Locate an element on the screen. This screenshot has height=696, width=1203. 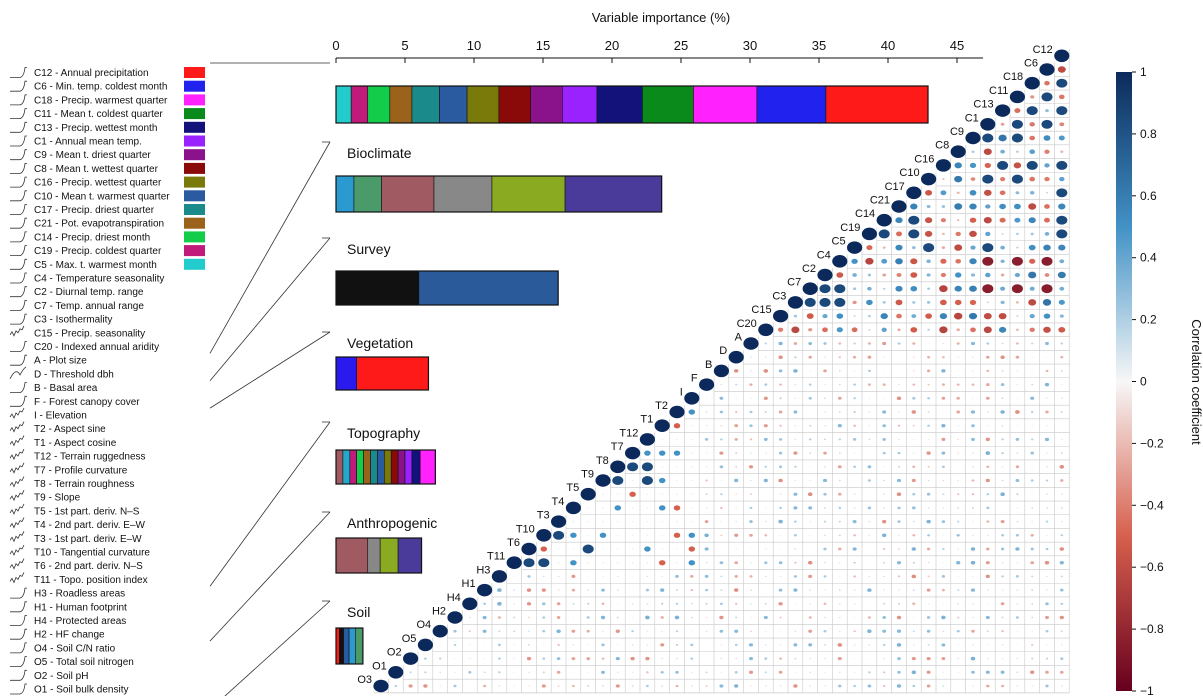
variable-label: C18 - Precip. warmest quarter is located at coordinates (101, 100).